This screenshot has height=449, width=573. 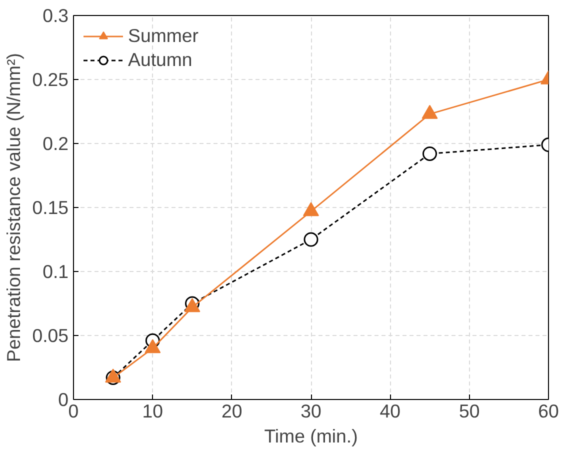 I want to click on y-axis-title: Penetration resistance value (N/mm²), so click(x=13, y=207).